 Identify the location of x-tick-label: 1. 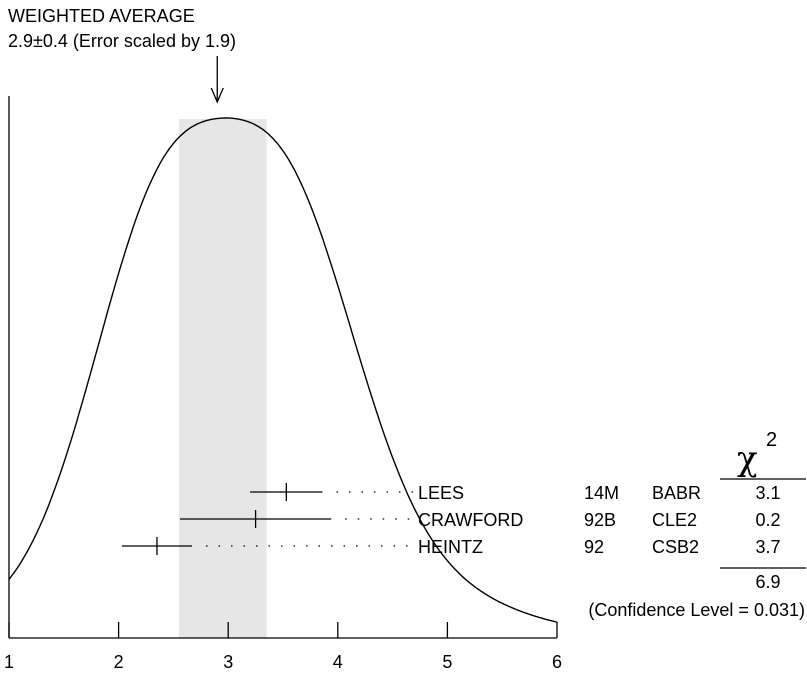
(9, 662).